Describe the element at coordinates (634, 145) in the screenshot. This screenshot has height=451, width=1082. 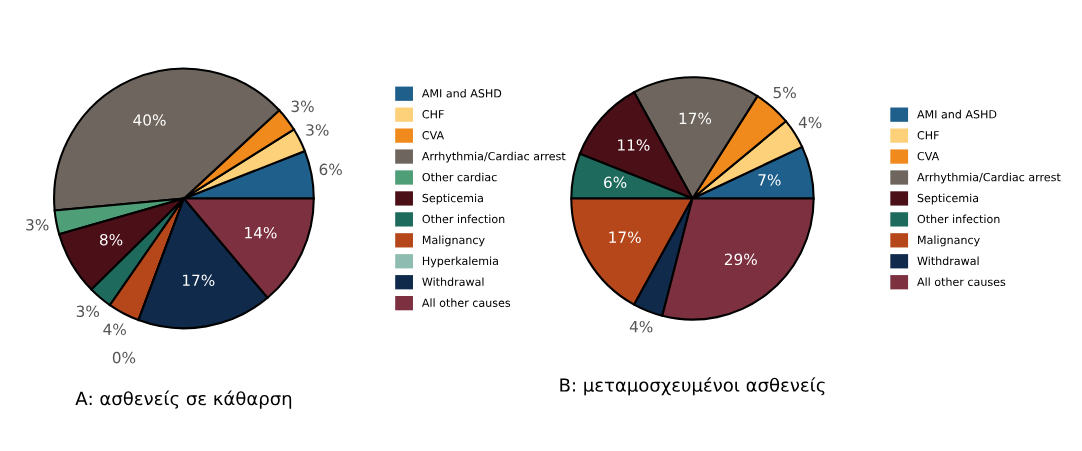
I see `data-label: 11%` at that location.